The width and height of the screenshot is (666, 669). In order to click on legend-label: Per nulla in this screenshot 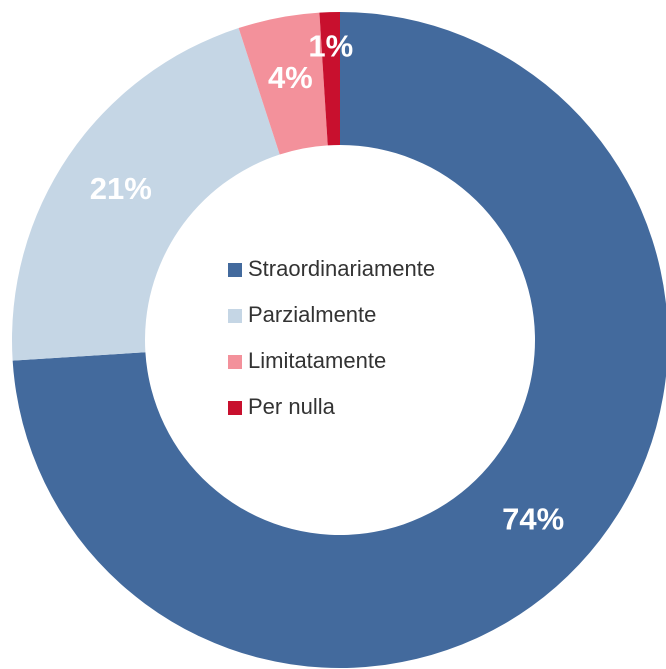, I will do `click(292, 406)`.